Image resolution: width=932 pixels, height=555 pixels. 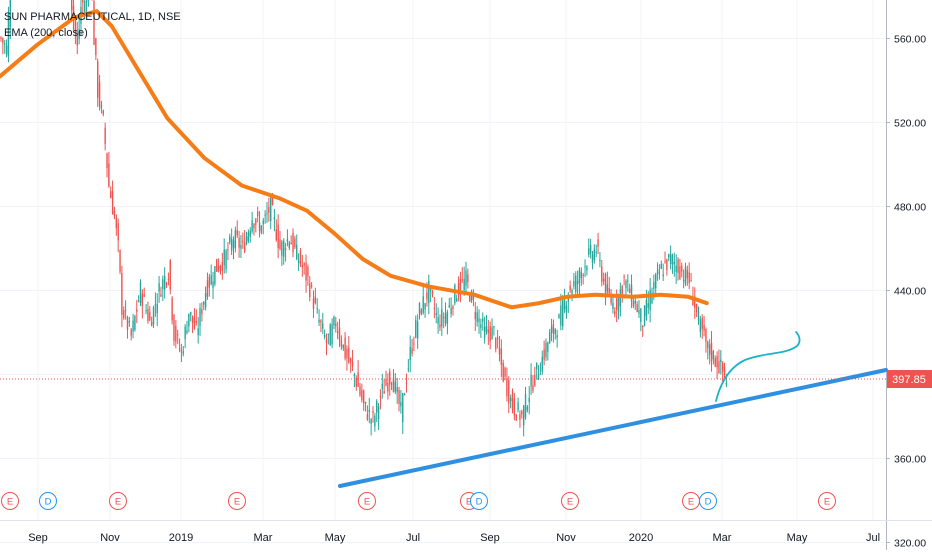 What do you see at coordinates (181, 538) in the screenshot?
I see `x-tick-label: 2019` at bounding box center [181, 538].